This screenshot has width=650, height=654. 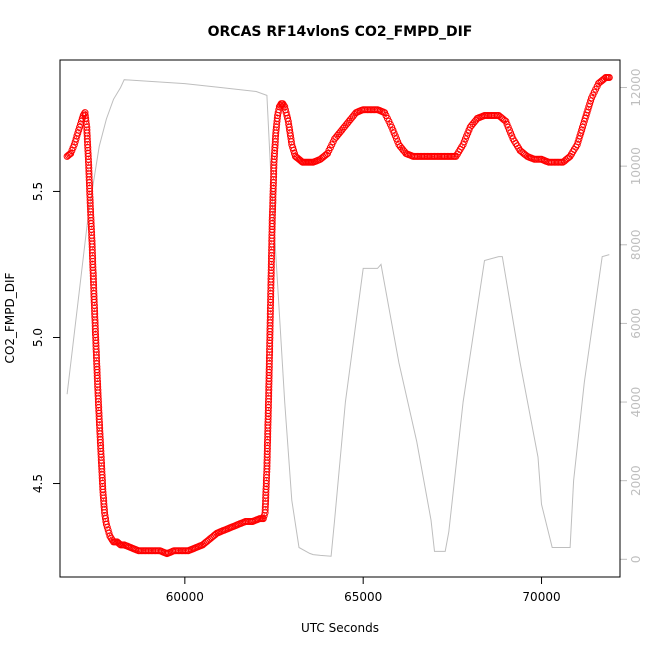 What do you see at coordinates (636, 245) in the screenshot?
I see `y2-tick-label-4: 8000` at bounding box center [636, 245].